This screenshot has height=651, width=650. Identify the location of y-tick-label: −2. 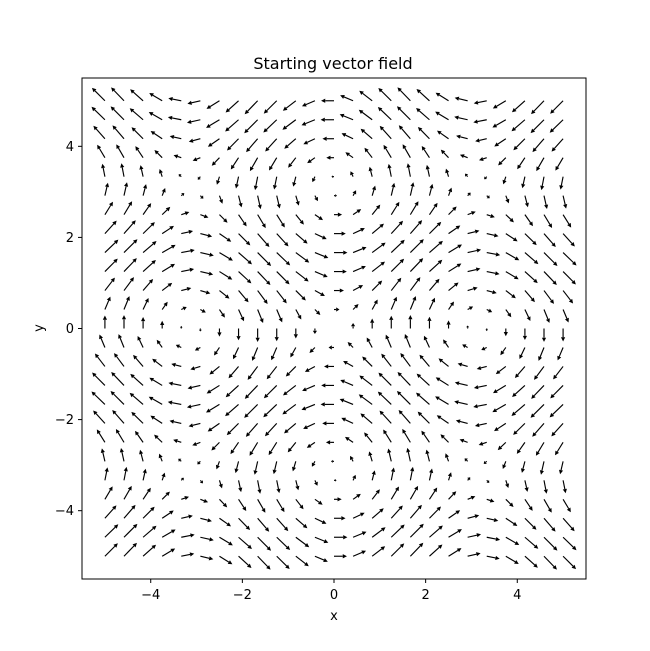
(64, 420).